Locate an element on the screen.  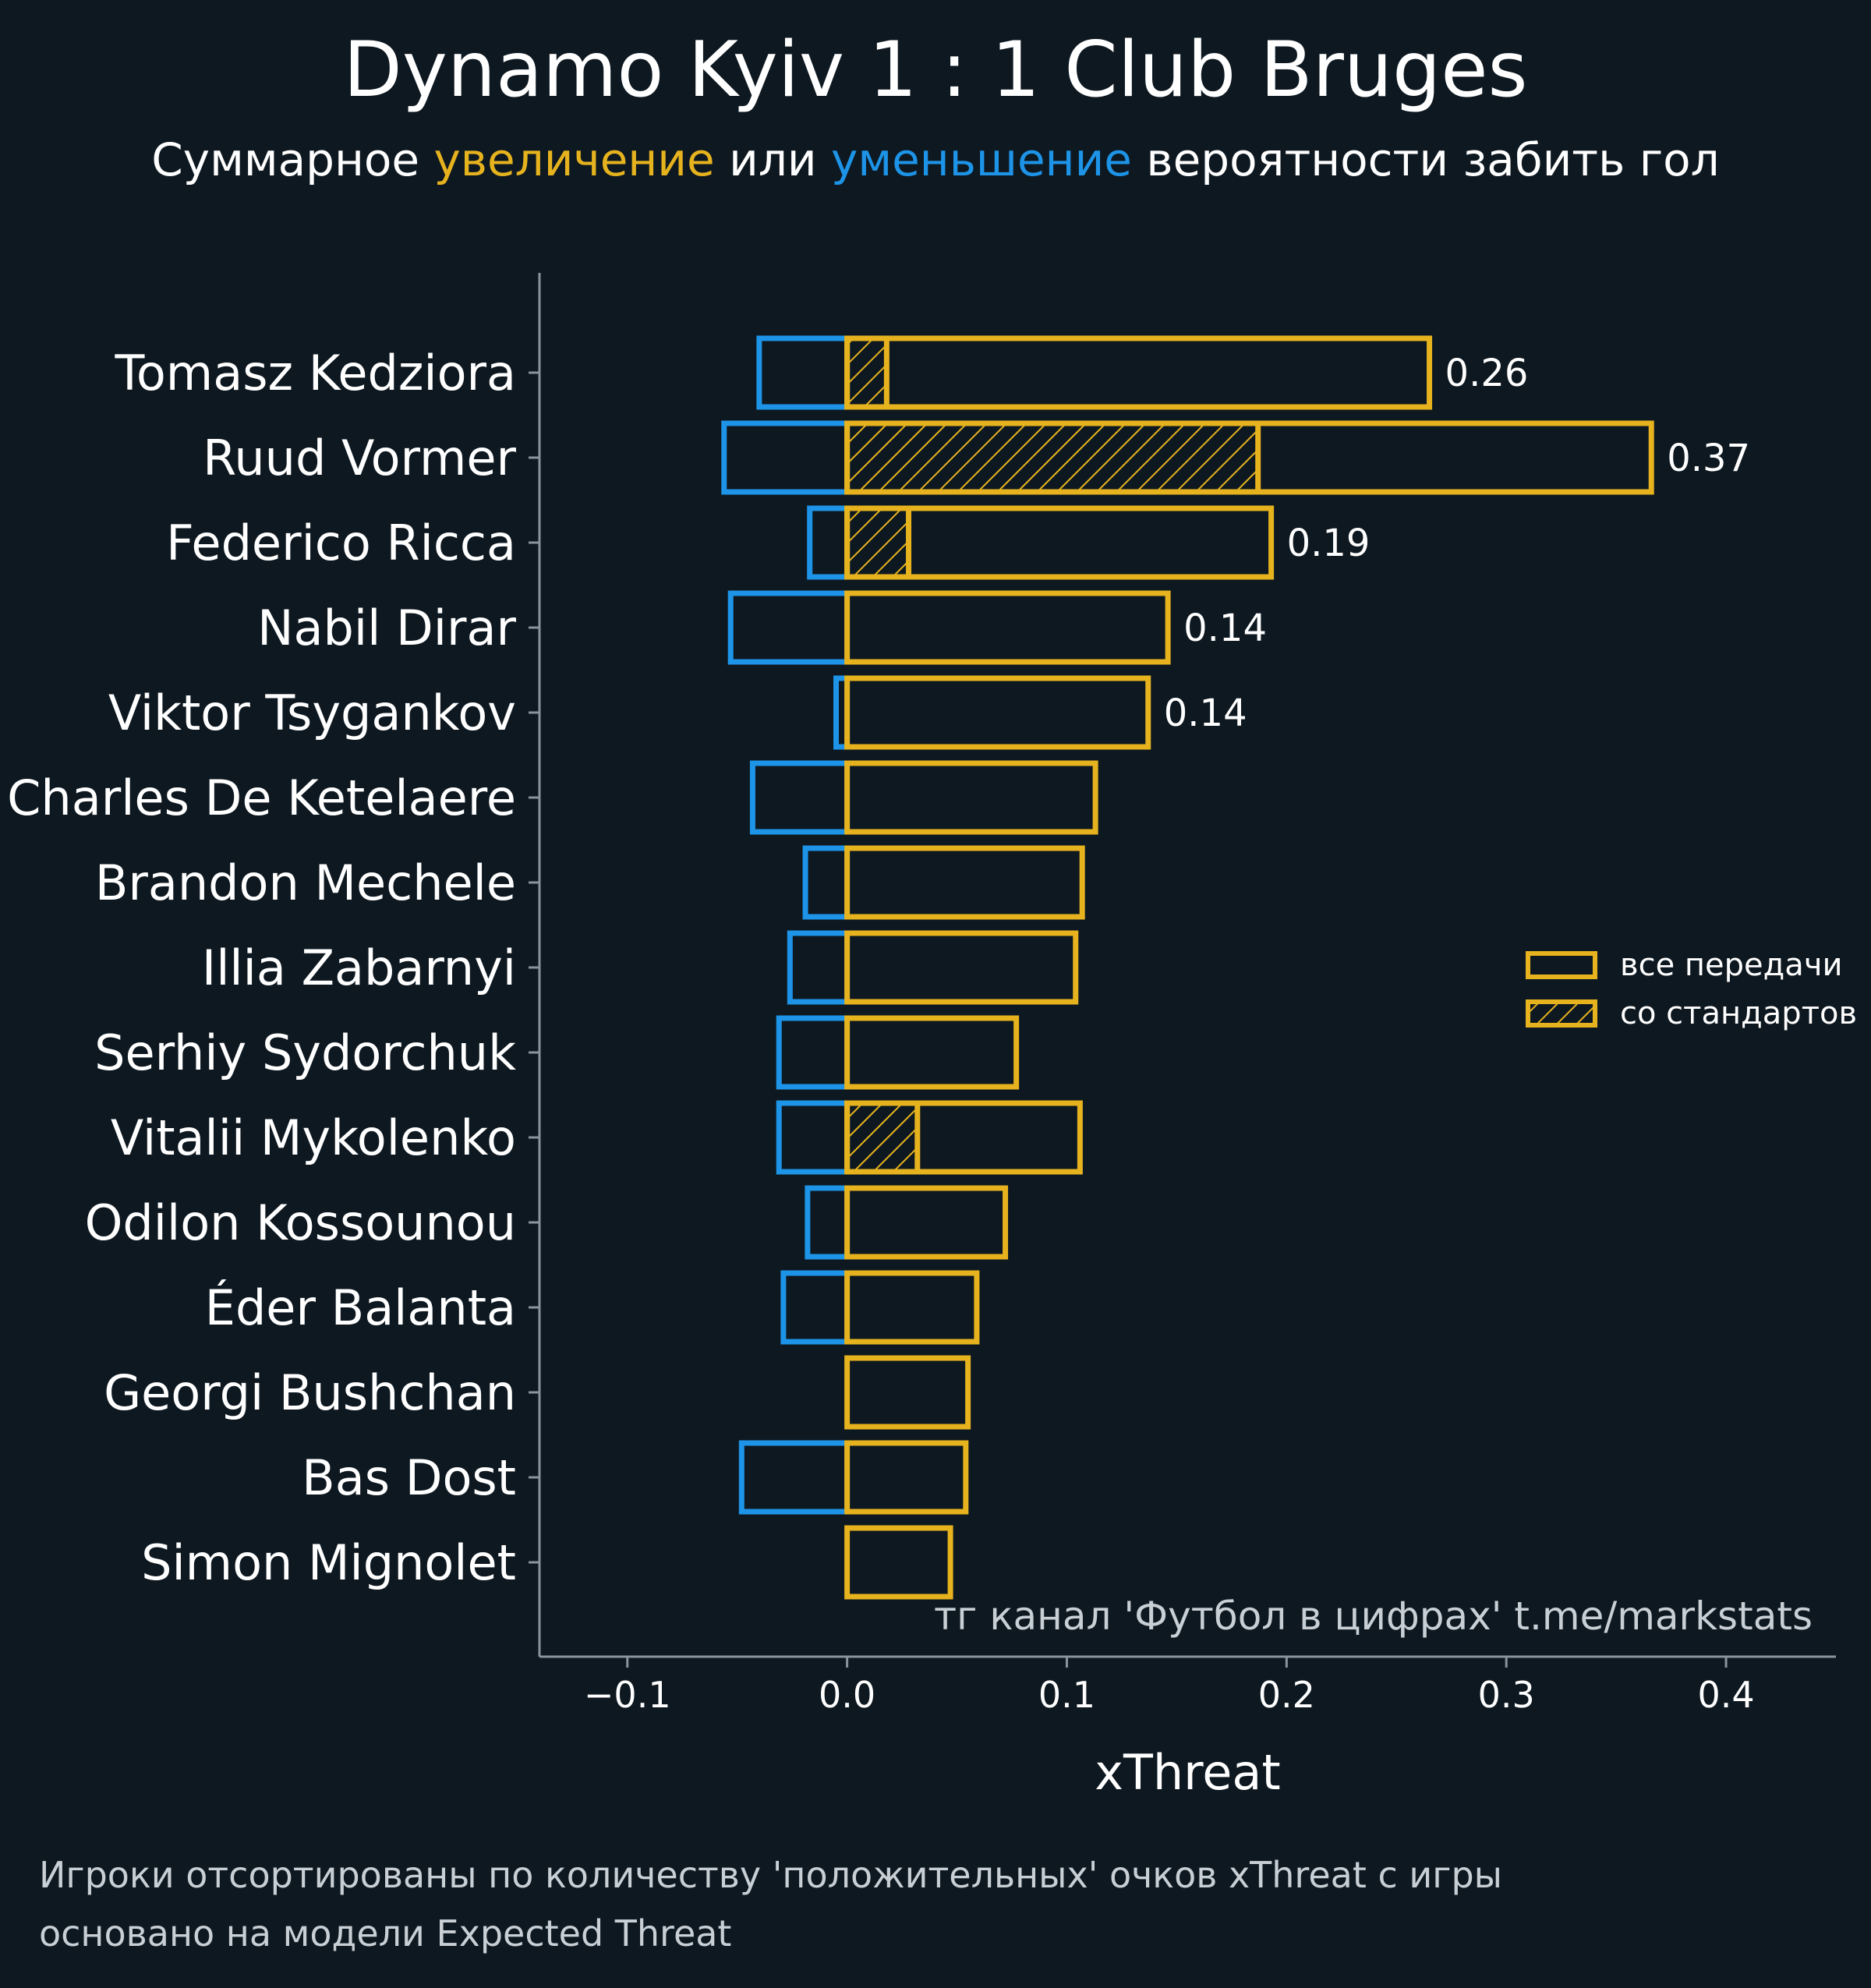
legend-swatch-all-passes is located at coordinates (1561, 965).